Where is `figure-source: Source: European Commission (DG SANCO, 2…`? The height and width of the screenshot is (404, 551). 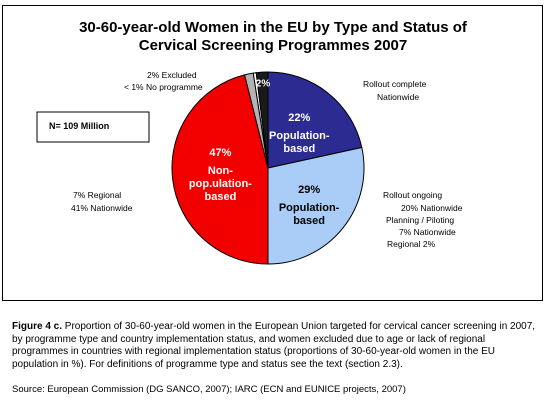 figure-source: Source: European Commission (DG SANCO, 2… is located at coordinates (209, 389).